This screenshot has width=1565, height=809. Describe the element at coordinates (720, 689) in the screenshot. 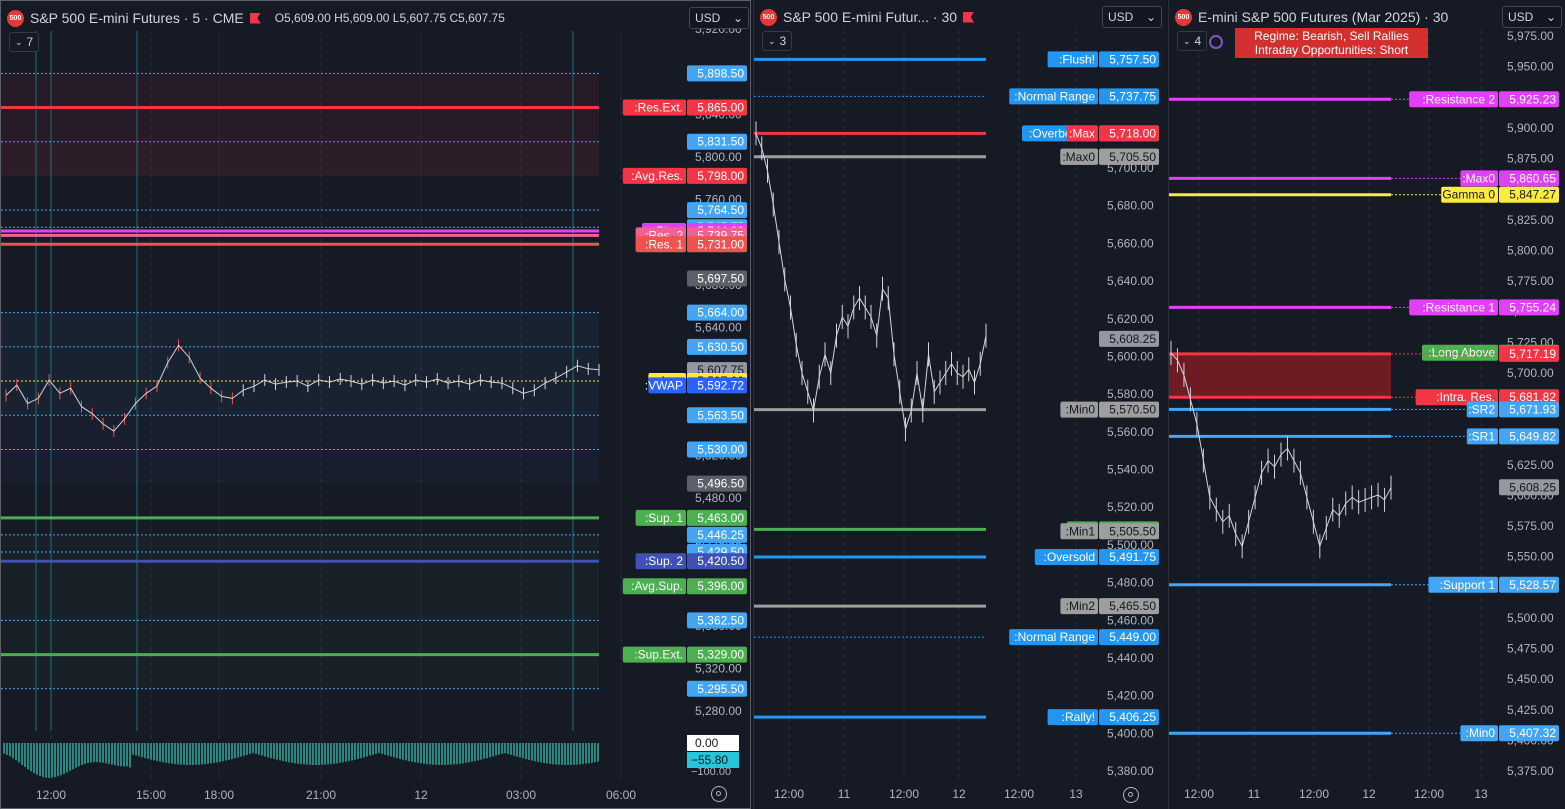

I see `level-value: 5,295.50` at that location.